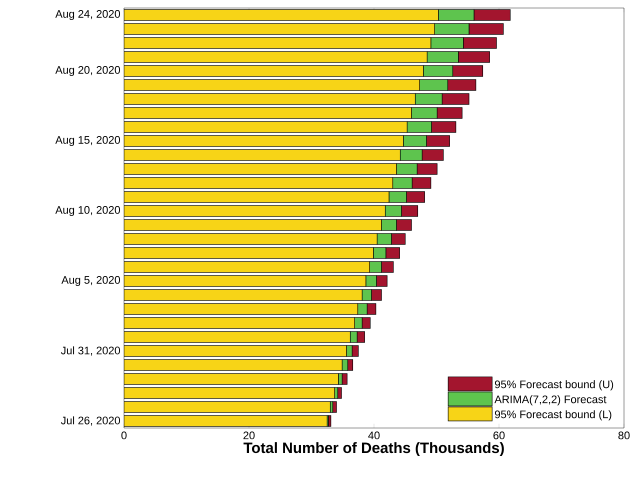  What do you see at coordinates (554, 385) in the screenshot?
I see `legend-label: 95% Forecast bound (U)` at bounding box center [554, 385].